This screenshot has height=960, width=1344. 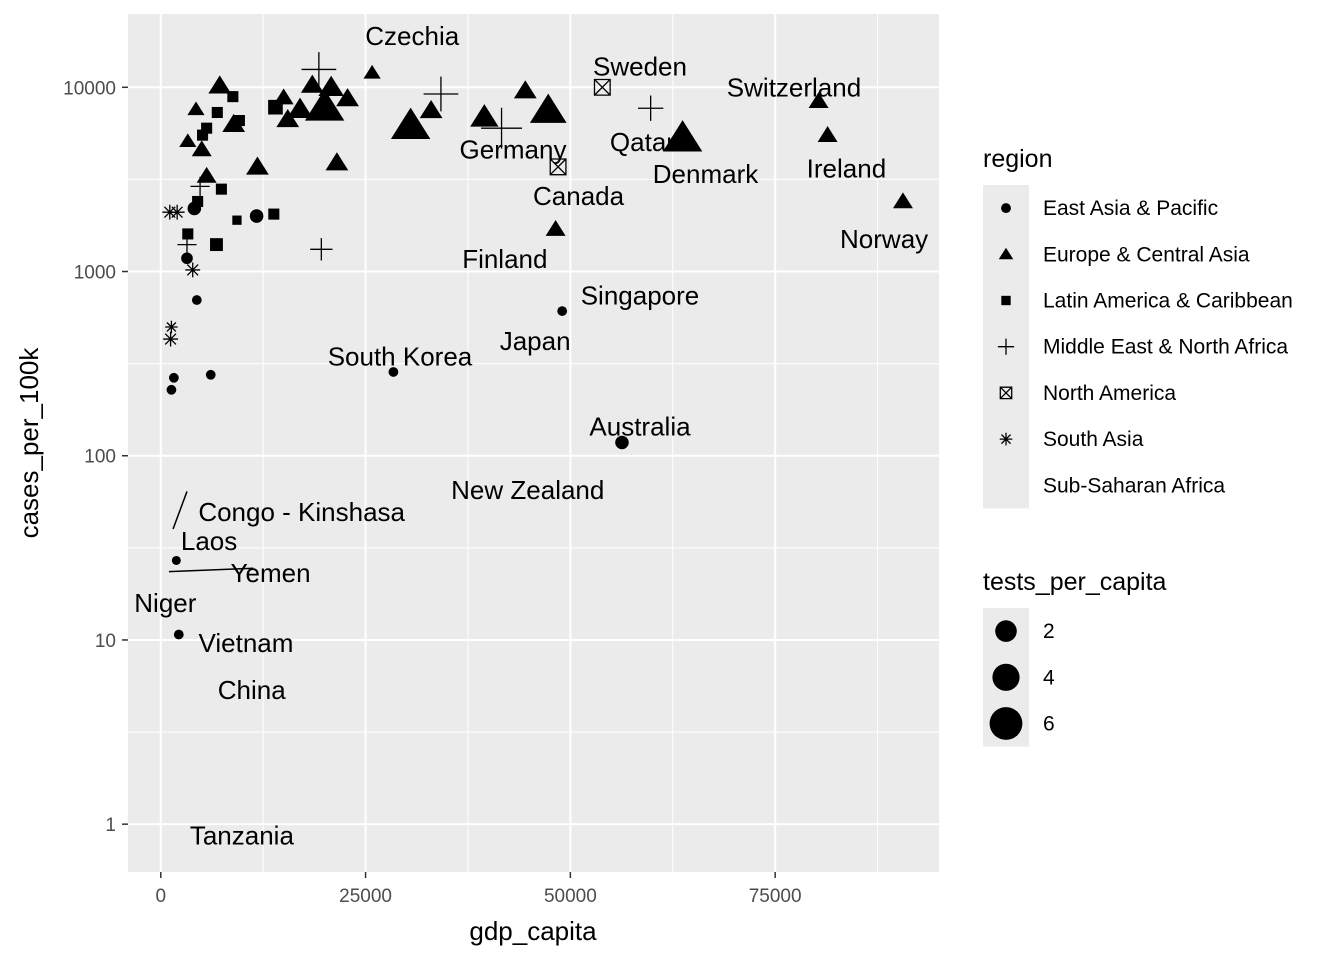 I want to click on y-tick-label: 10000, so click(x=89, y=88).